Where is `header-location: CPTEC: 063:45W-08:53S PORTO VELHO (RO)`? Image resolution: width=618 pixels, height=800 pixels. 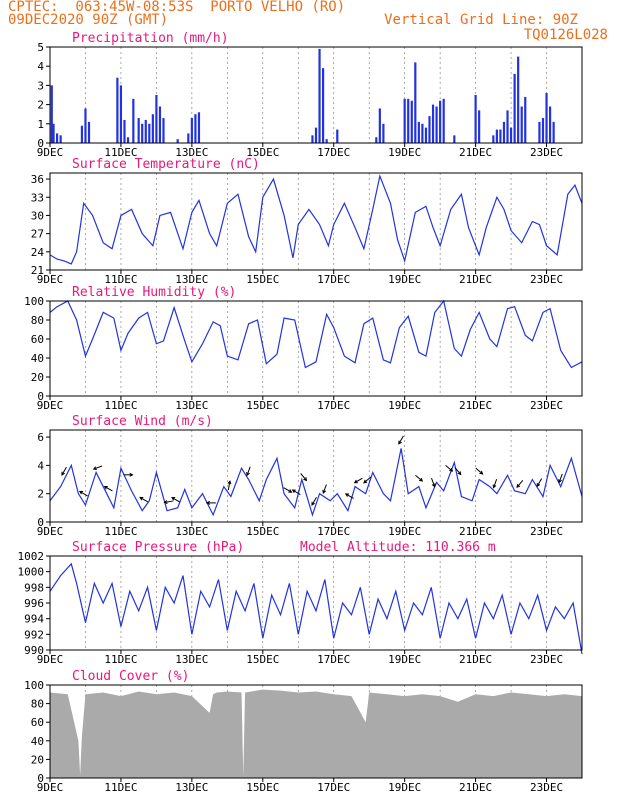 header-location: CPTEC: 063:45W-08:53S PORTO VELHO (RO) is located at coordinates (177, 7).